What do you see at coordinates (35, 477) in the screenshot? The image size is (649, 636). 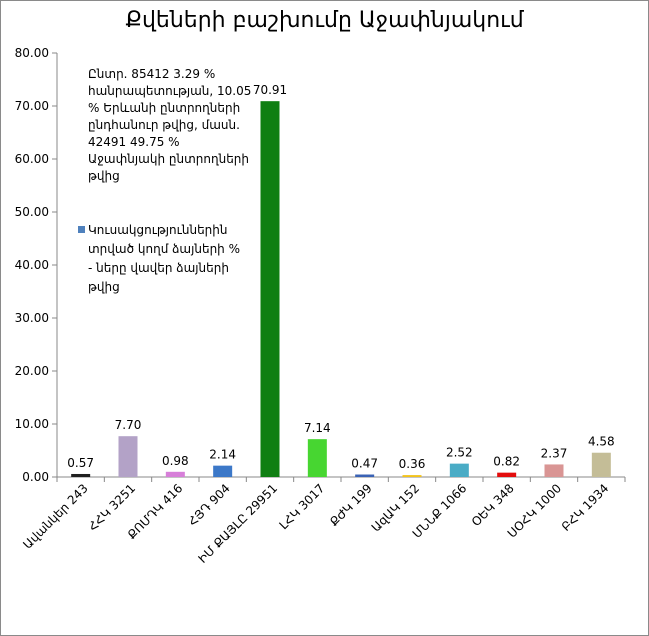 I see `y-tick-label: 0.00` at bounding box center [35, 477].